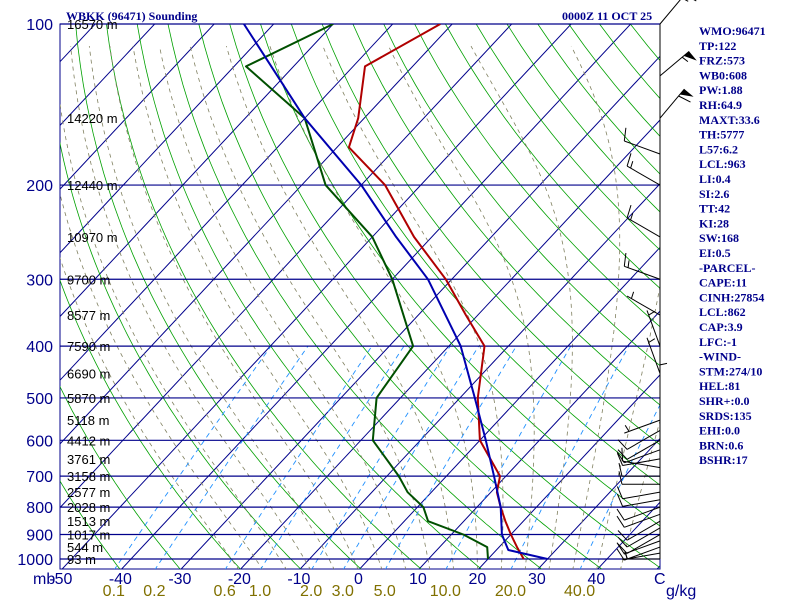  What do you see at coordinates (720, 105) in the screenshot?
I see `index-line: RH:64.9` at bounding box center [720, 105].